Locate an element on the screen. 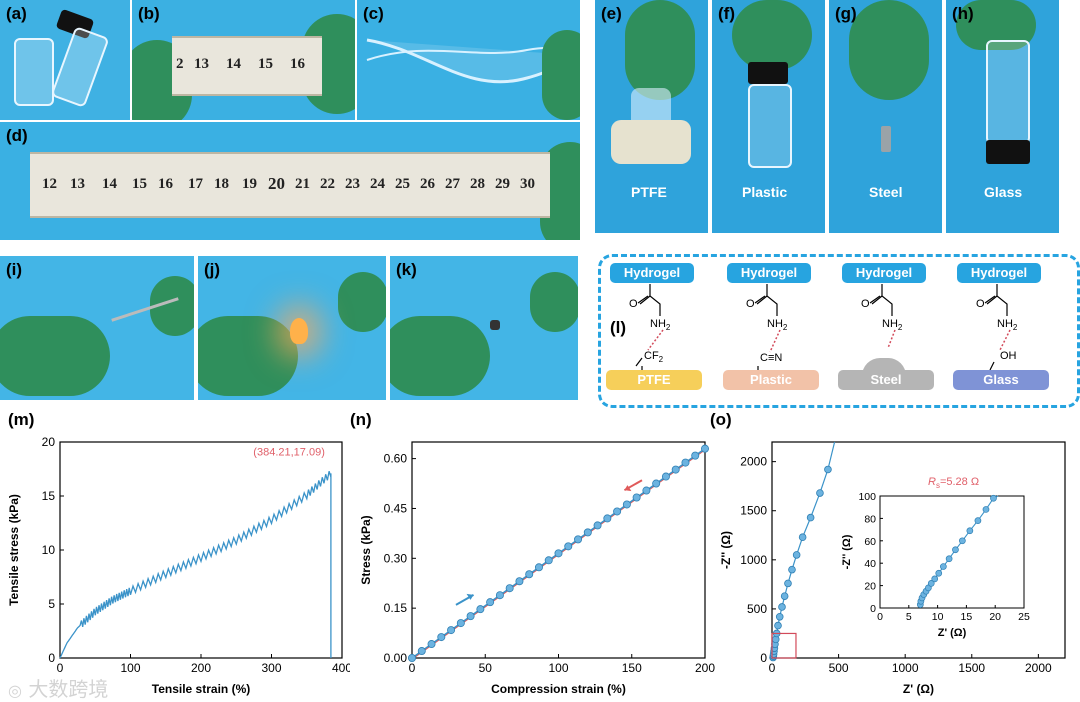 This screenshot has width=1080, height=702. m-series-line is located at coordinates (195, 565).